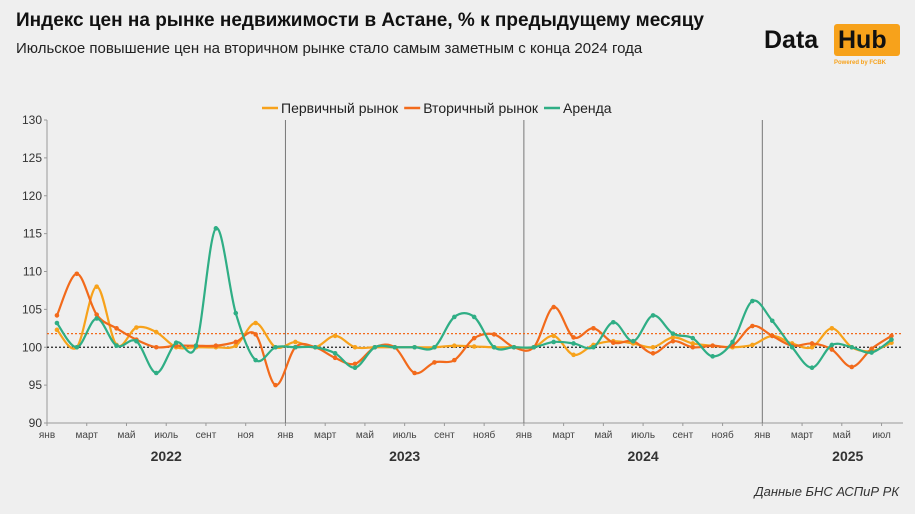 This screenshot has height=514, width=915. Describe the element at coordinates (587, 108) in the screenshot. I see `legend-label: Аренда` at that location.